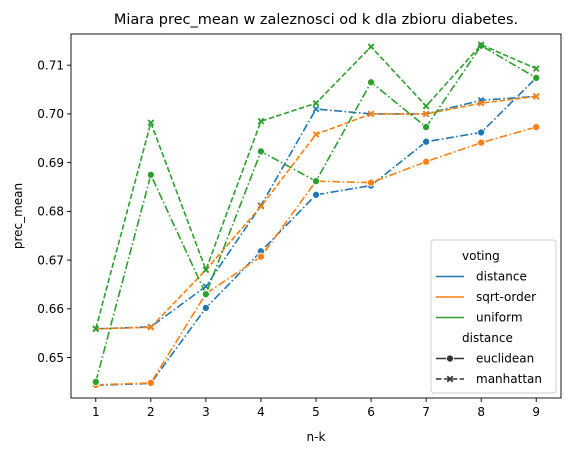  What do you see at coordinates (501, 277) in the screenshot?
I see `legend-label: distance` at bounding box center [501, 277].